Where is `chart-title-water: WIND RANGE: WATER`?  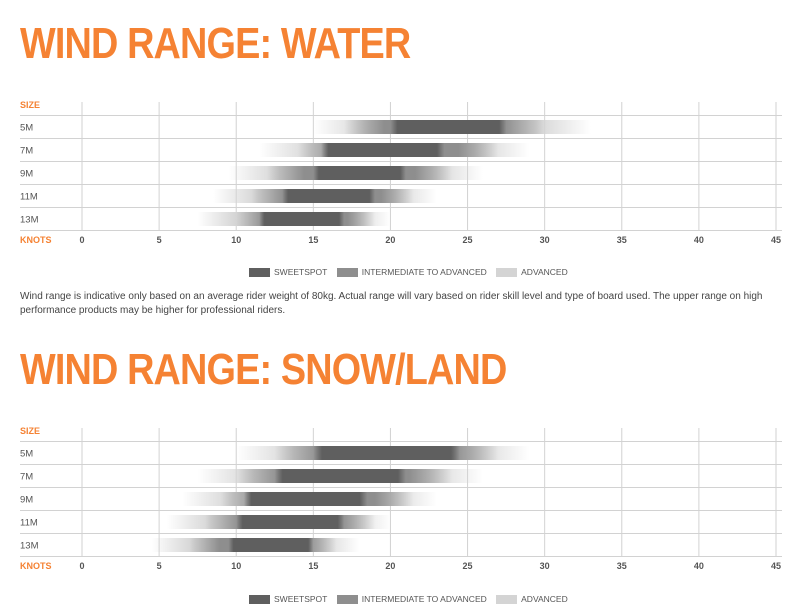
chart-title-water: WIND RANGE: WATER is located at coordinates (215, 43).